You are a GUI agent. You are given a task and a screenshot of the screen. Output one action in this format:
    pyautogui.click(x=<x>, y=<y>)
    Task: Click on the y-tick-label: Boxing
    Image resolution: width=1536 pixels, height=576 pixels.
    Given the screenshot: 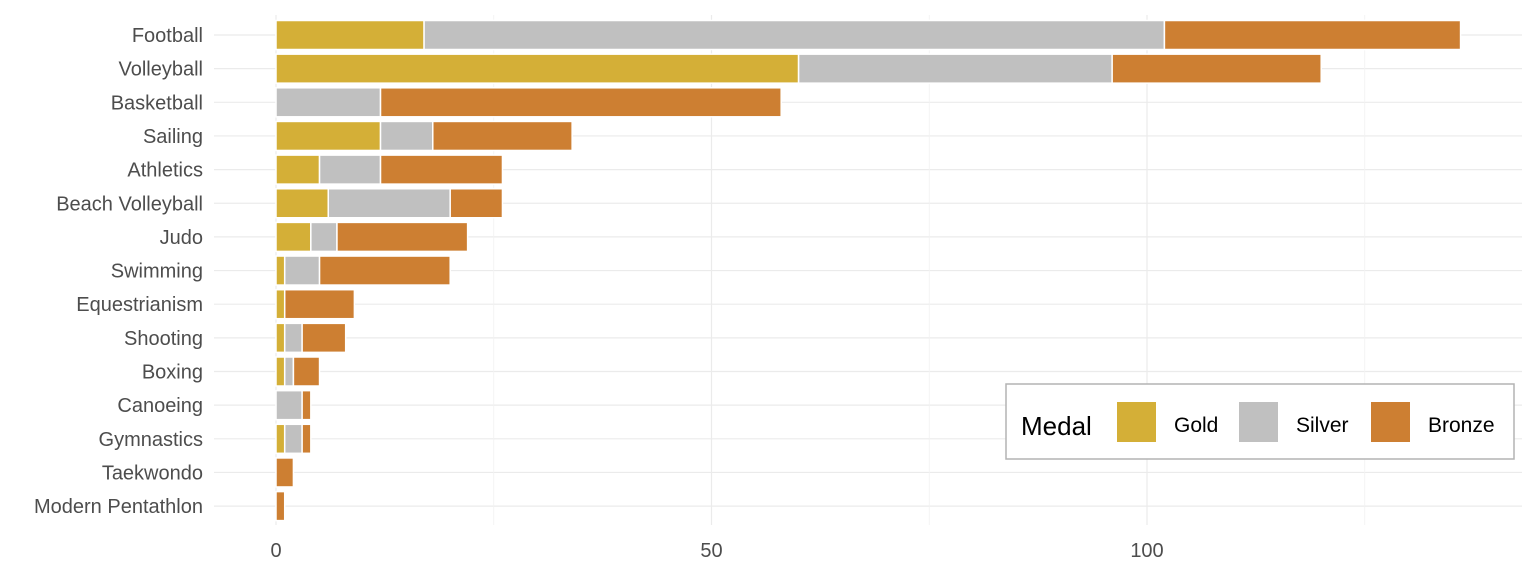 What is the action you would take?
    pyautogui.click(x=172, y=373)
    